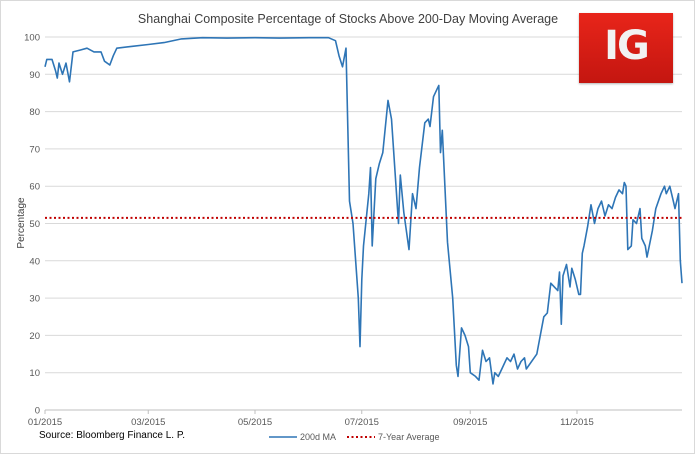  I want to click on x-tick-label: 11/2015, so click(577, 422).